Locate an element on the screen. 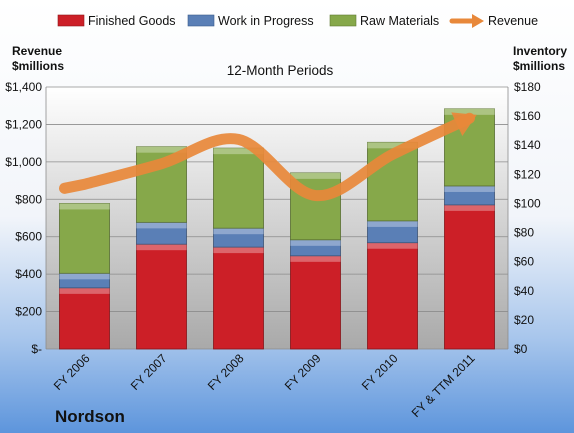 The height and width of the screenshot is (433, 574). legend-swatch-finished-goods is located at coordinates (71, 20).